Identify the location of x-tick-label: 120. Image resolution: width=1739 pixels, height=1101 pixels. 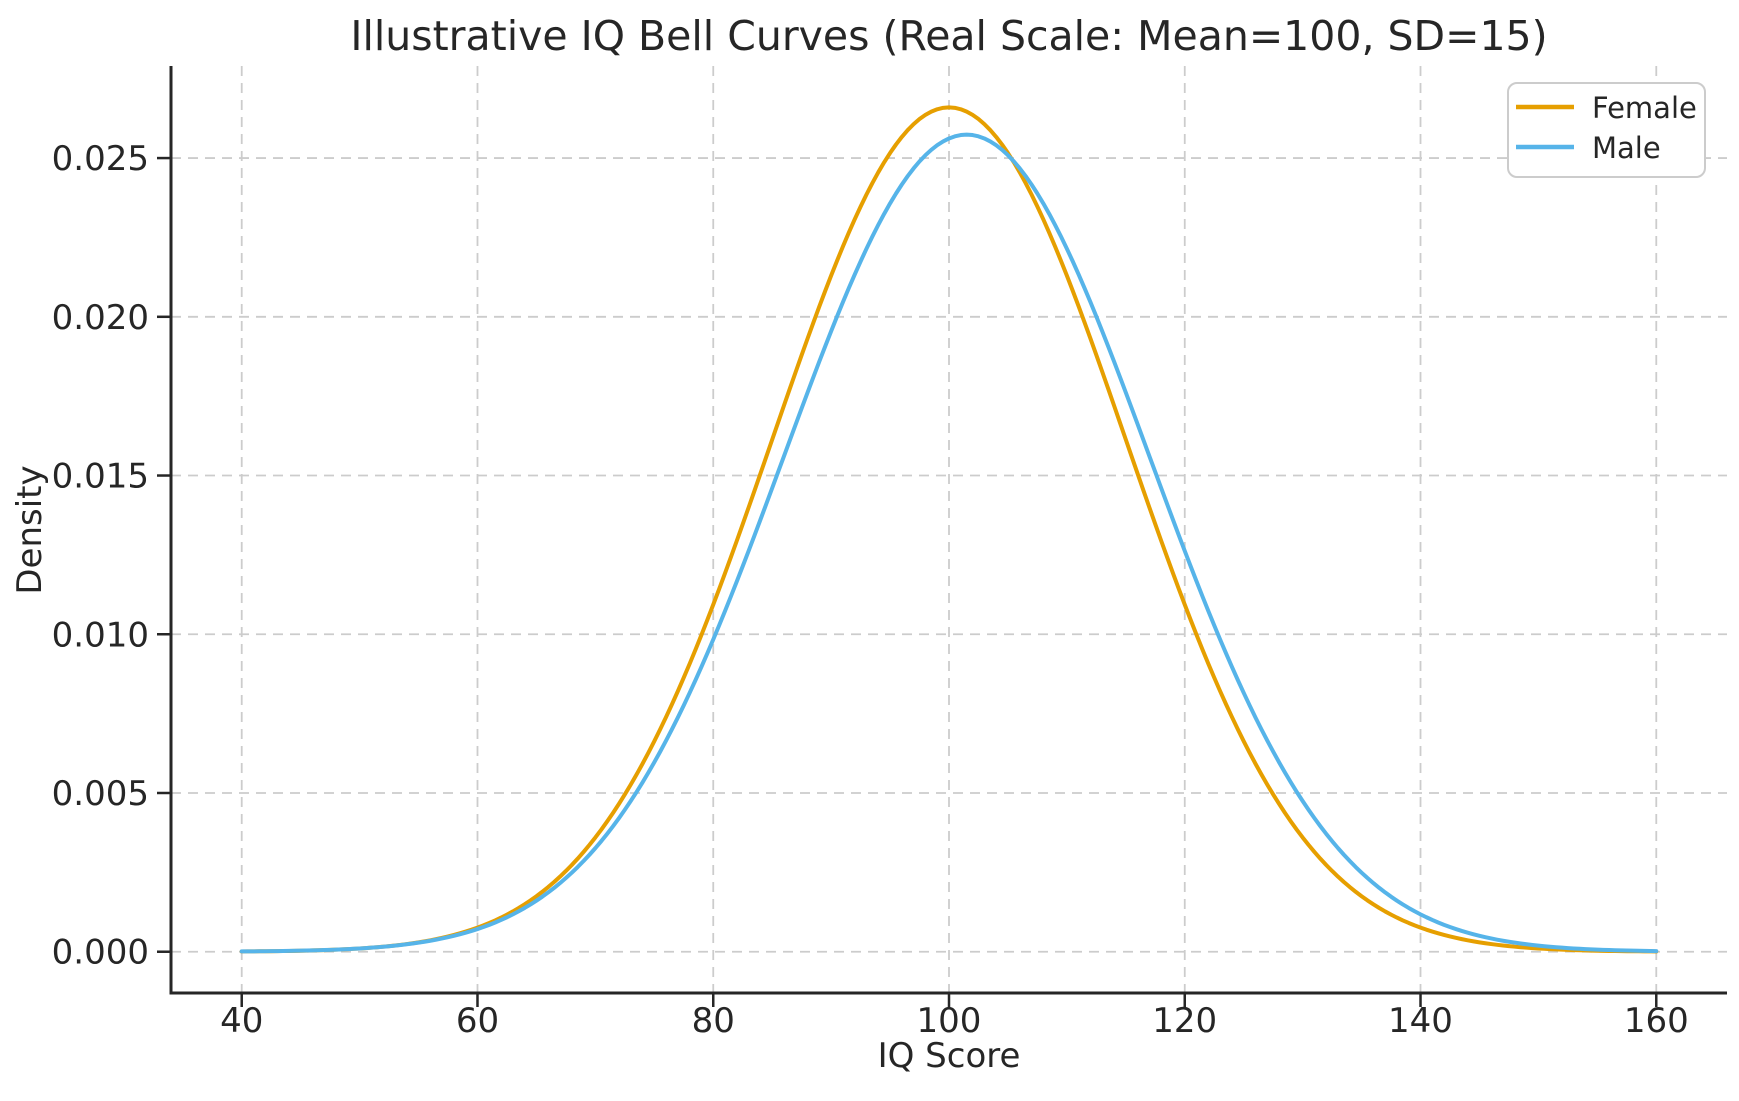
(1184, 1021).